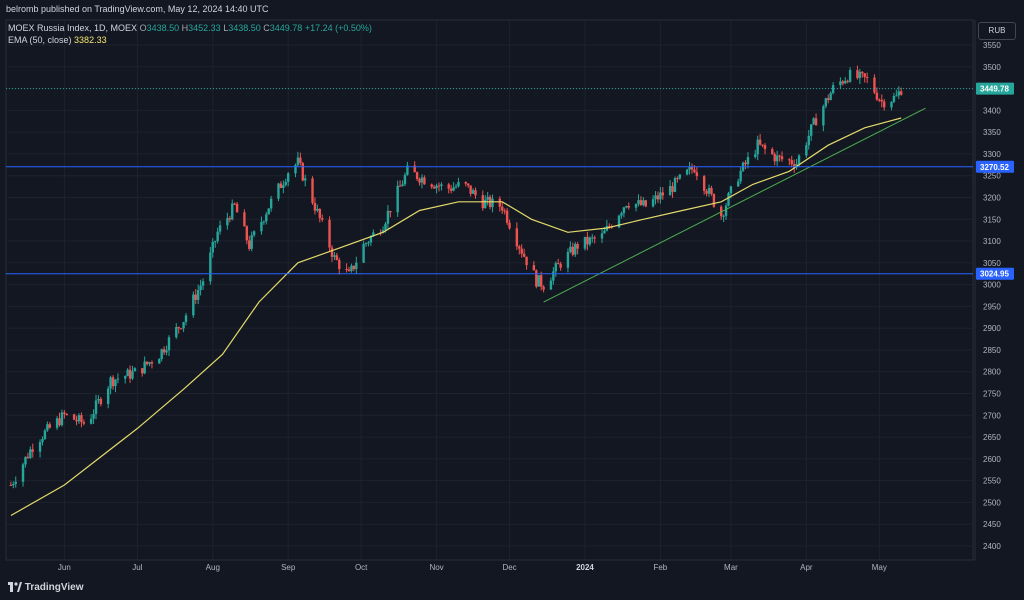 This screenshot has width=1024, height=600. I want to click on y-tick-label: 2700, so click(992, 415).